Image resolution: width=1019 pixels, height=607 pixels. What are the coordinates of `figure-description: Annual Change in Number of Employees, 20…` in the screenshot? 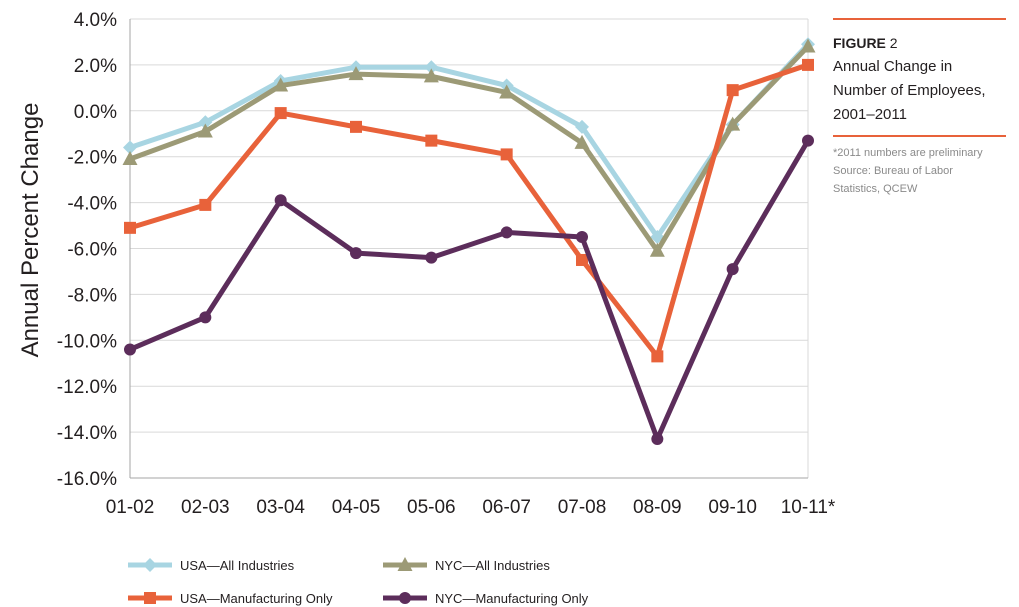 It's located at (919, 91).